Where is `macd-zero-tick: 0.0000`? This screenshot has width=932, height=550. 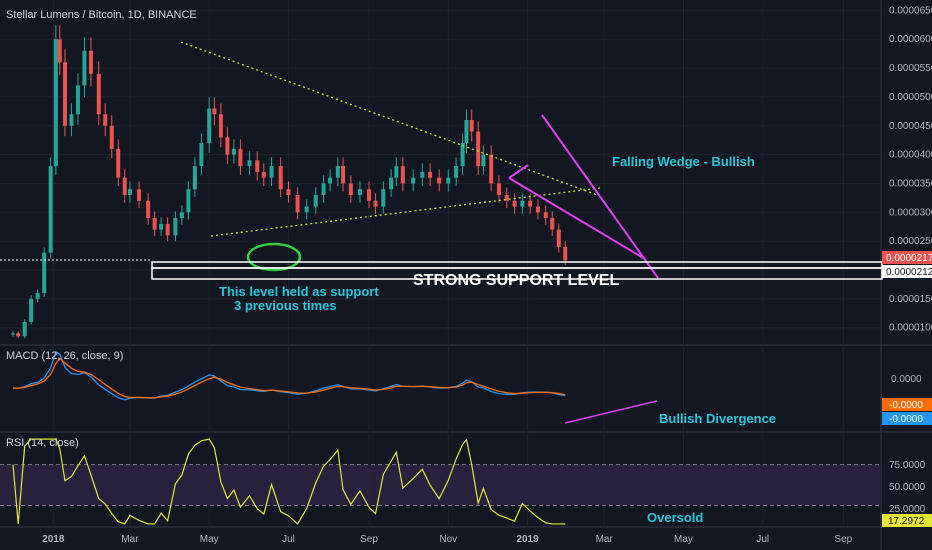
macd-zero-tick: 0.0000 is located at coordinates (906, 379).